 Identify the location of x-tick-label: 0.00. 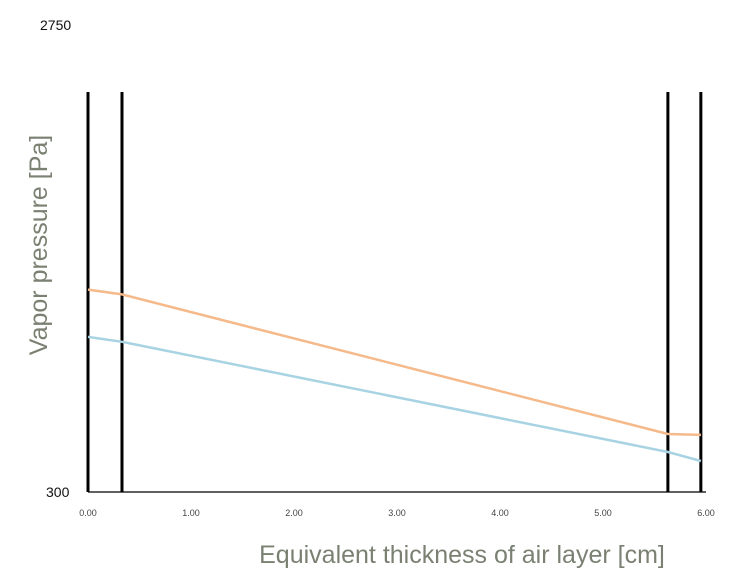
(88, 513).